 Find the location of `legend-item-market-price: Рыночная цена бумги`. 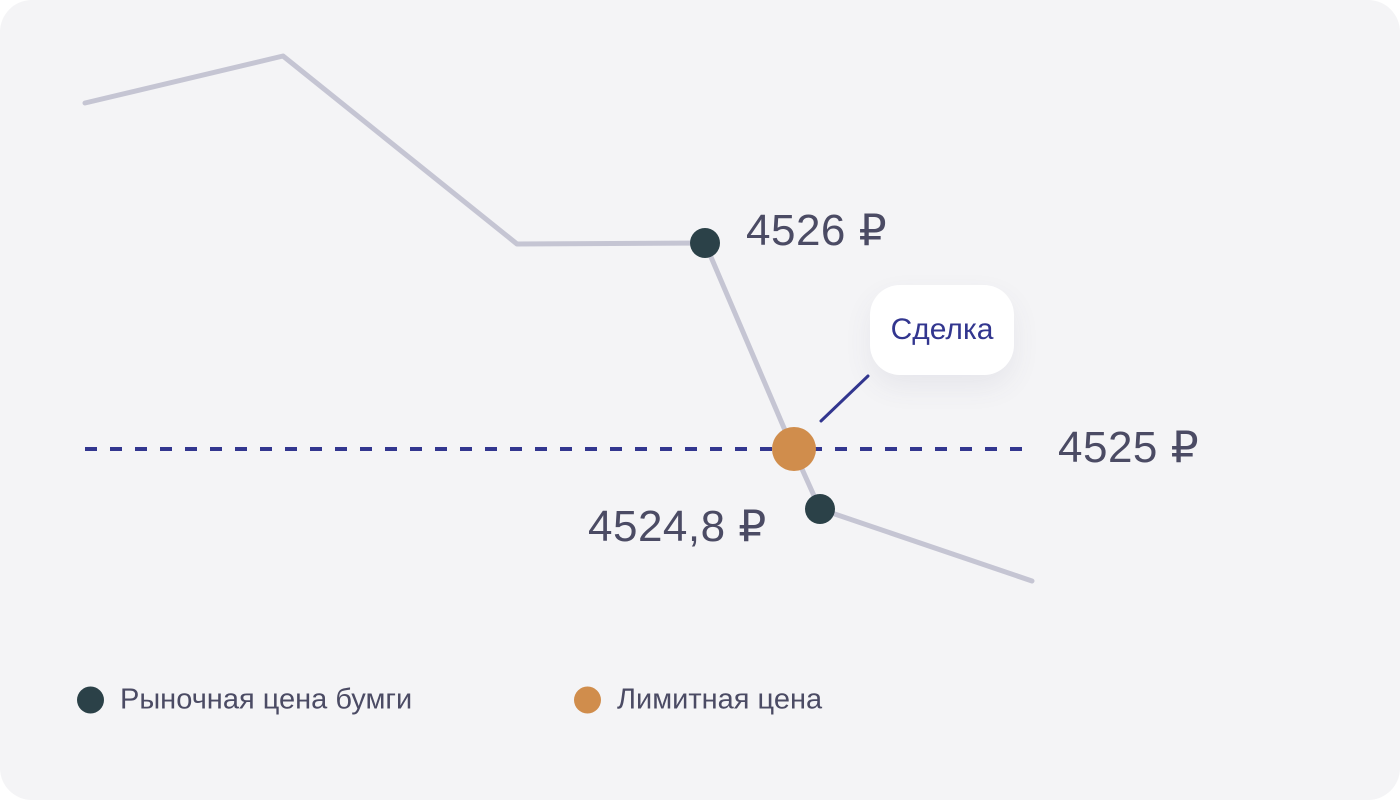

legend-item-market-price: Рыночная цена бумги is located at coordinates (245, 699).